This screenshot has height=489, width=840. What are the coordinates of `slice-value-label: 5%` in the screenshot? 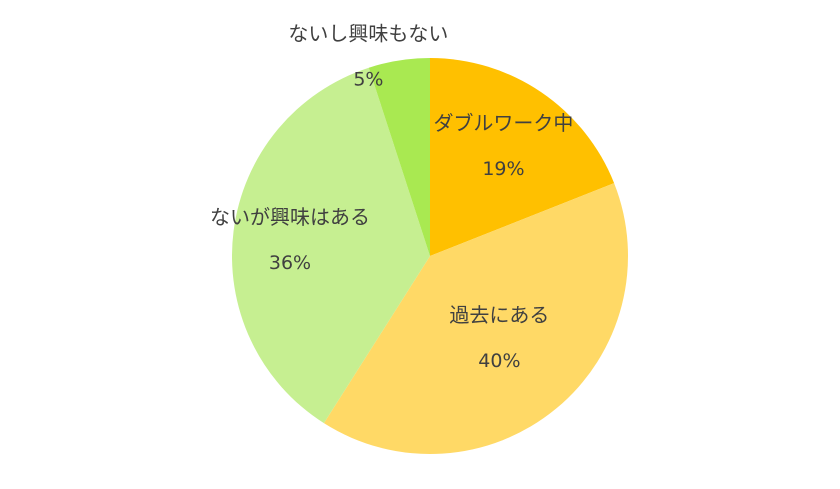 It's located at (368, 80).